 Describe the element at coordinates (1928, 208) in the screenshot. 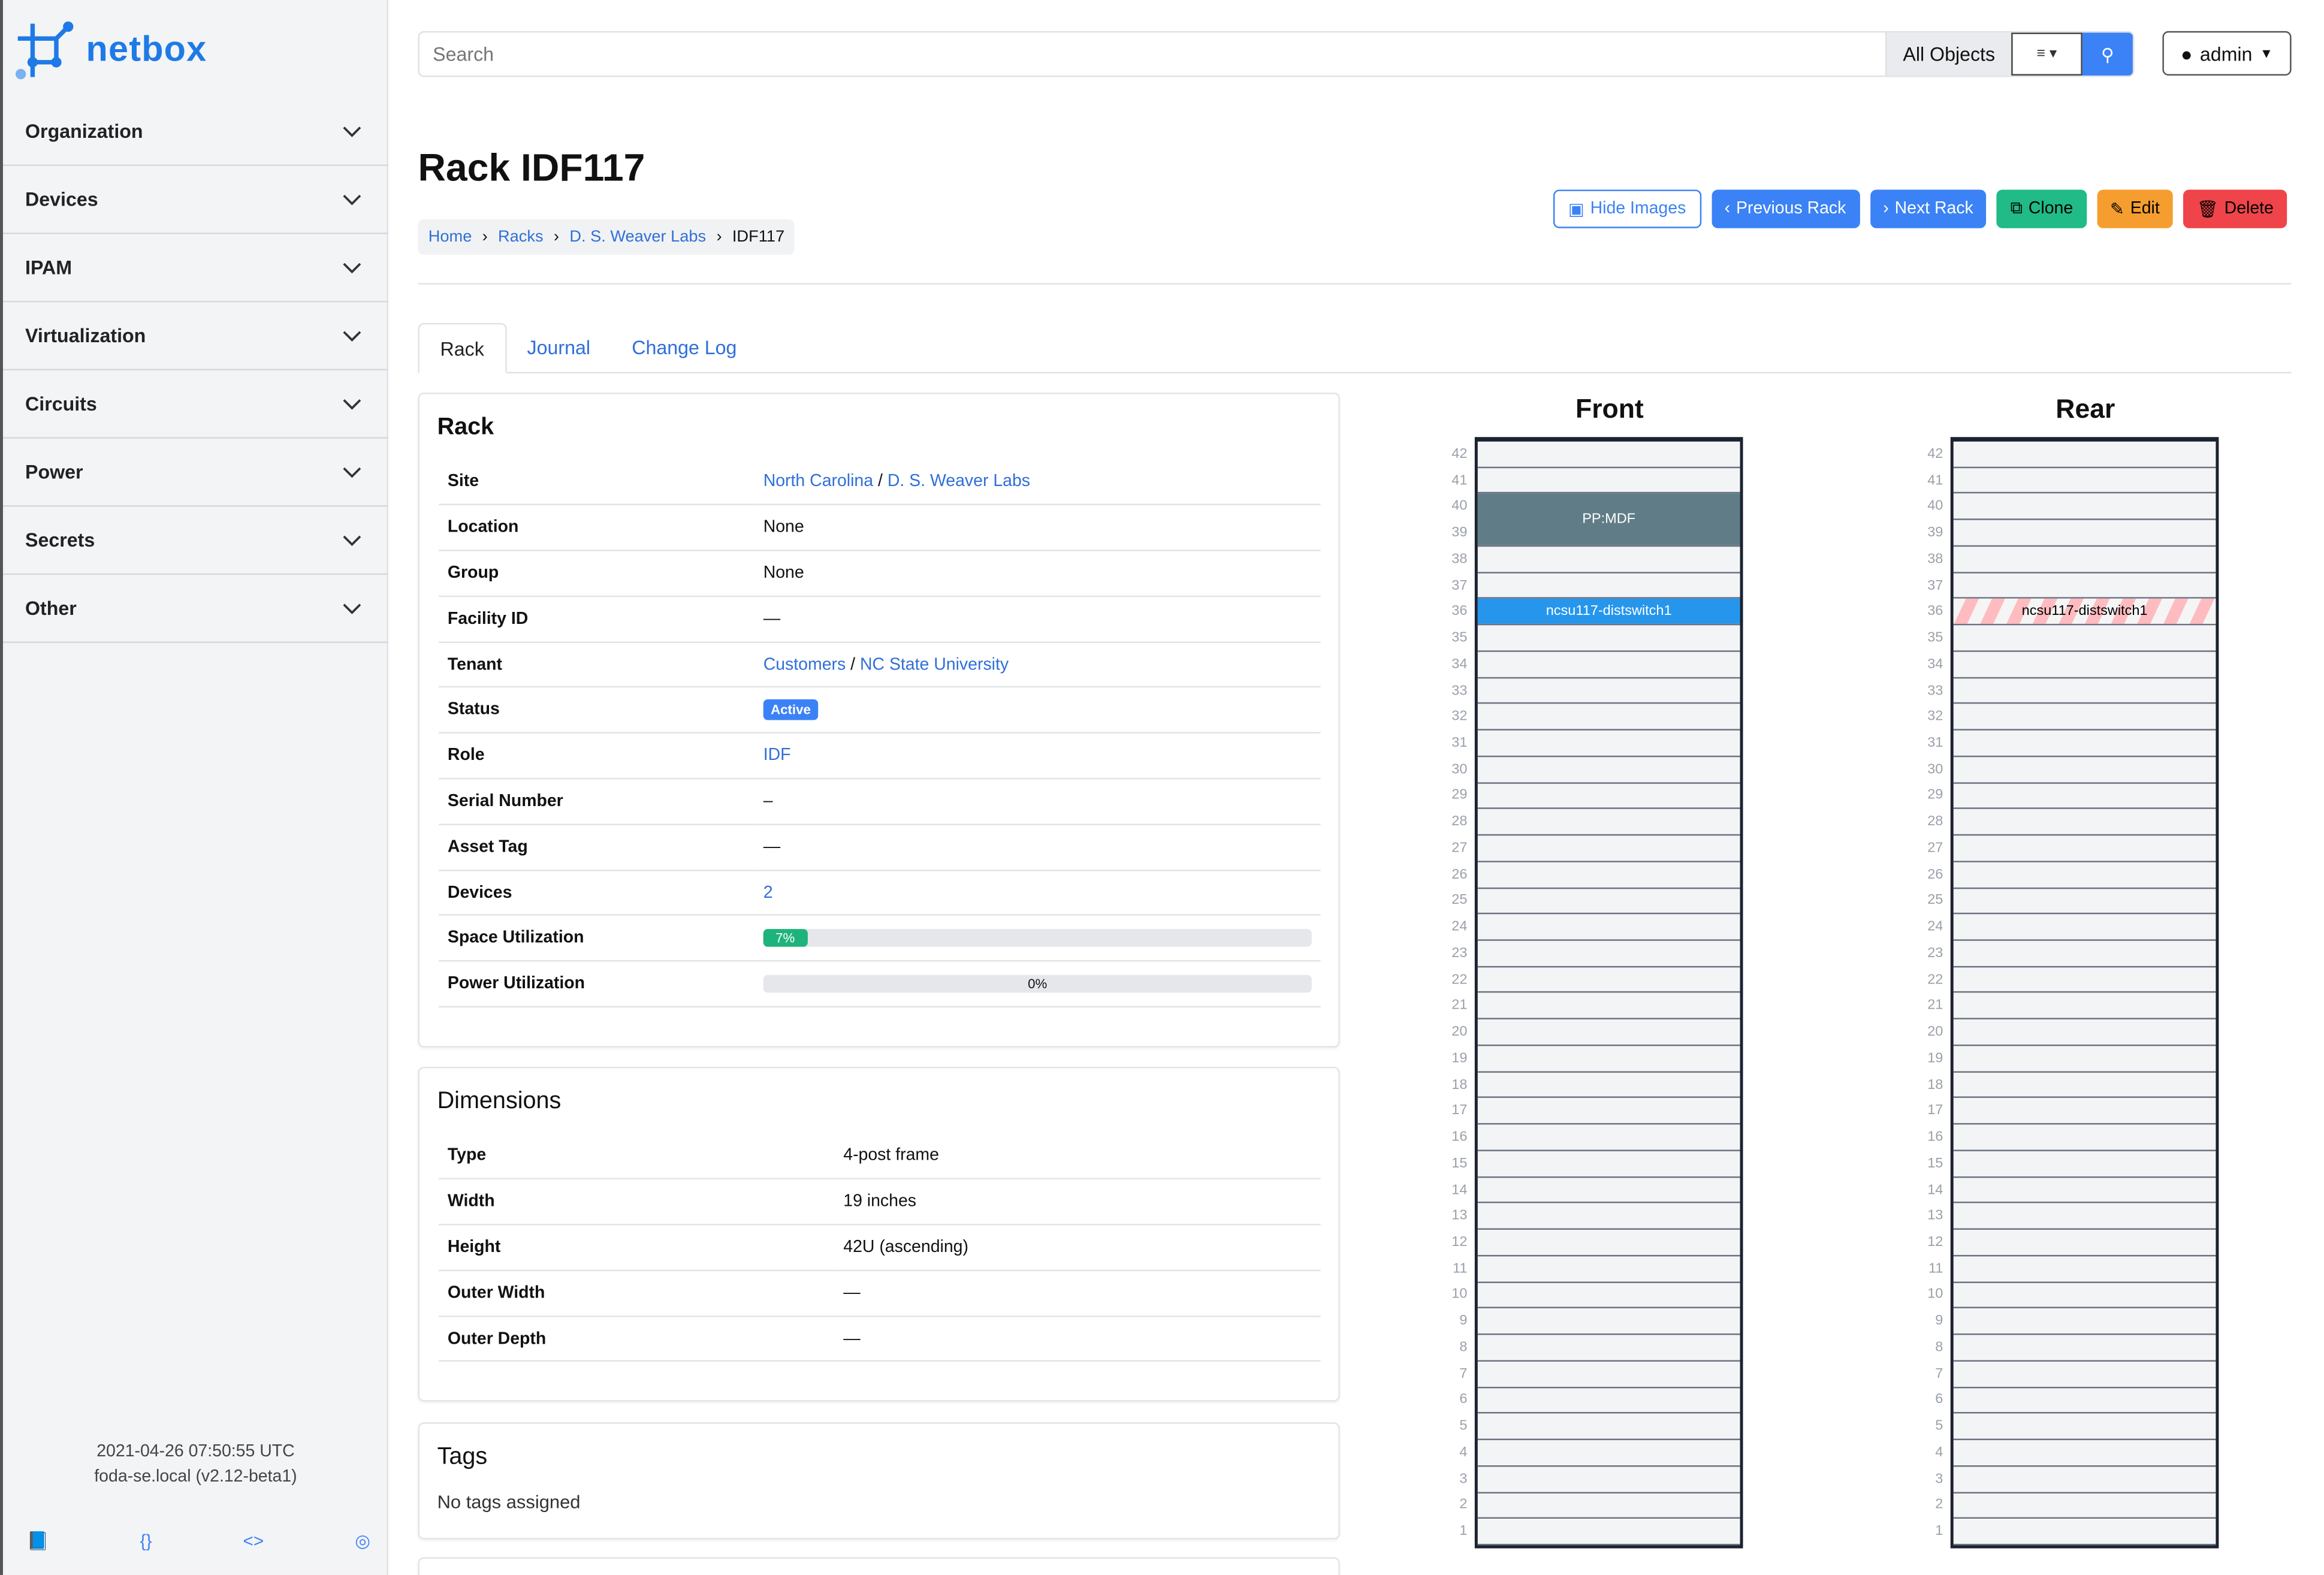

I see `next-rack-button: › Next Rack` at that location.